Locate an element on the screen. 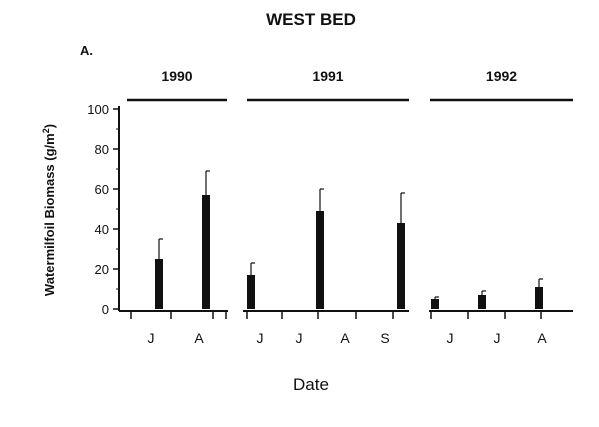 The height and width of the screenshot is (427, 599). y-tick-label-100: 100 is located at coordinates (98, 109).